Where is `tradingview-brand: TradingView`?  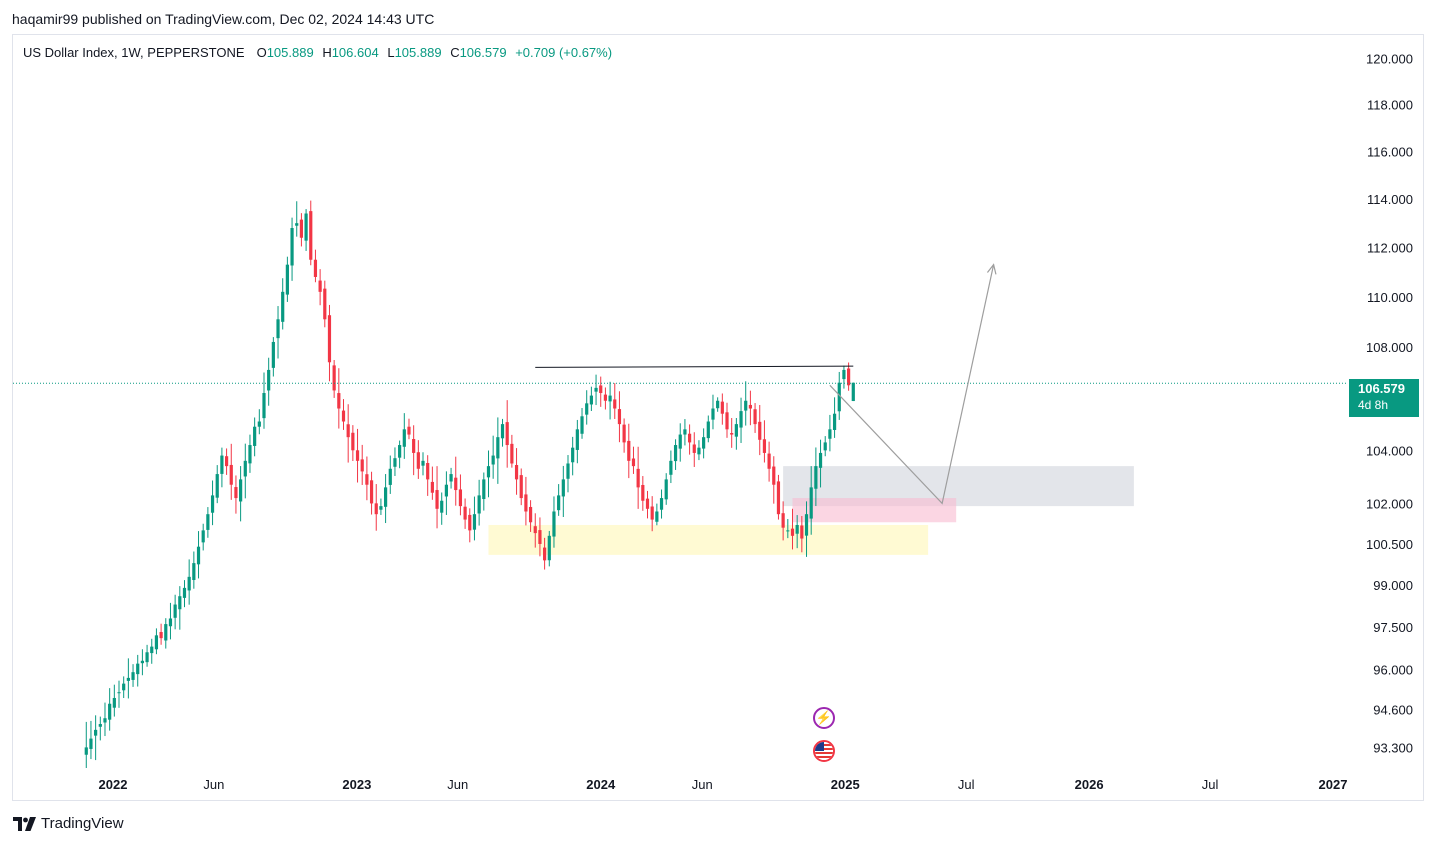 tradingview-brand: TradingView is located at coordinates (68, 823).